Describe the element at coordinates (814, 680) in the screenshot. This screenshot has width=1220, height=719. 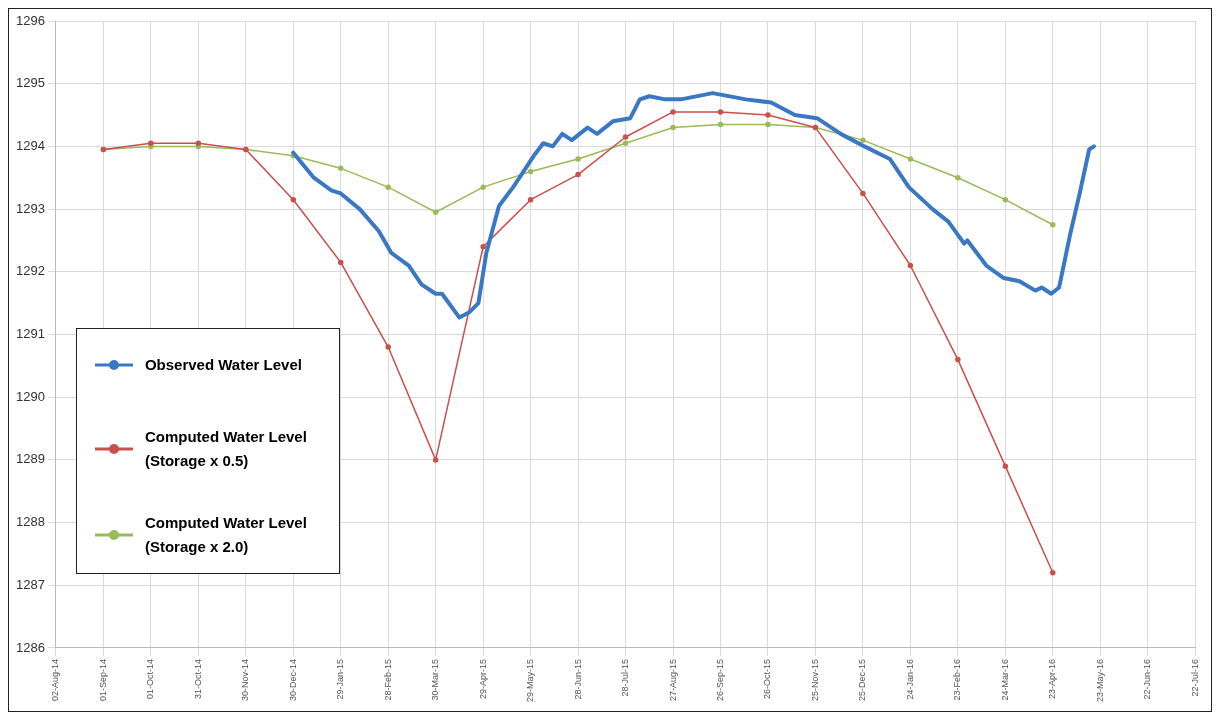
I see `x-tick-label: 25-Nov-15` at that location.